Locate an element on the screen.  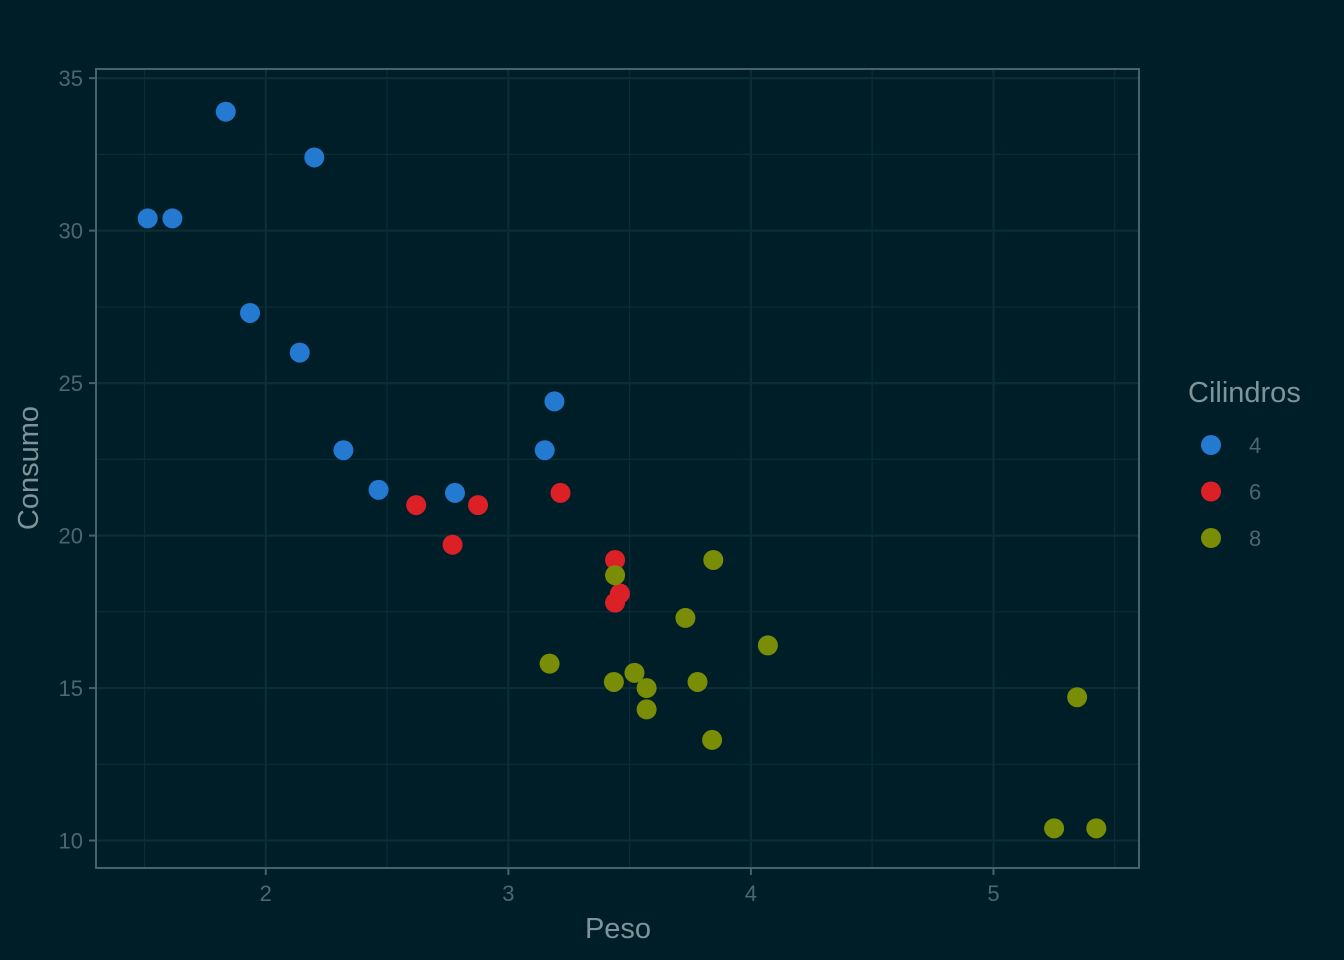
x-axis: 2 3 4 5 is located at coordinates (630, 887).